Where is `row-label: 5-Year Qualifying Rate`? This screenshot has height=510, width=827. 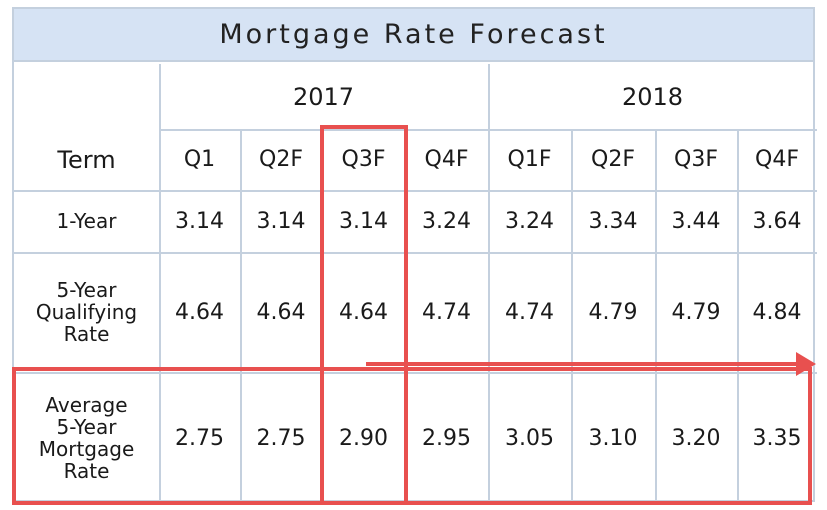
row-label: 5-Year Qualifying Rate is located at coordinates (86, 312).